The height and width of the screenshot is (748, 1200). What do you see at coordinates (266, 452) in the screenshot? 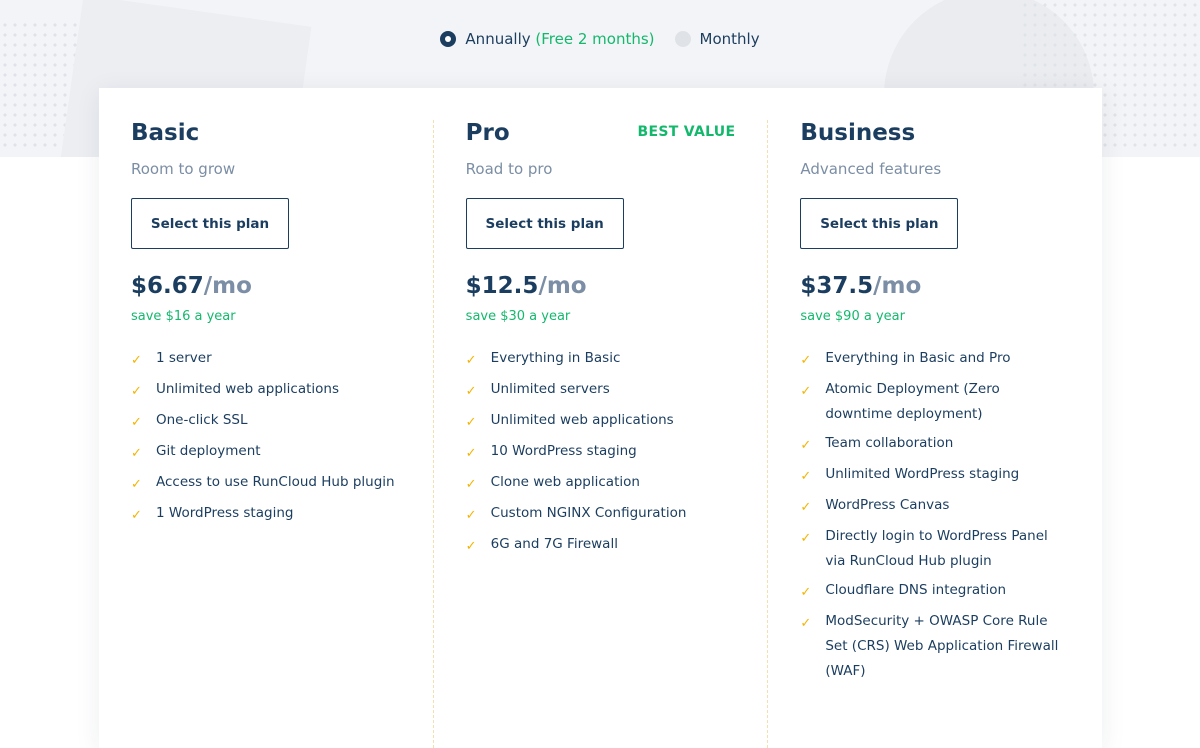
I see `feature-item: ✓ Git deployment` at bounding box center [266, 452].